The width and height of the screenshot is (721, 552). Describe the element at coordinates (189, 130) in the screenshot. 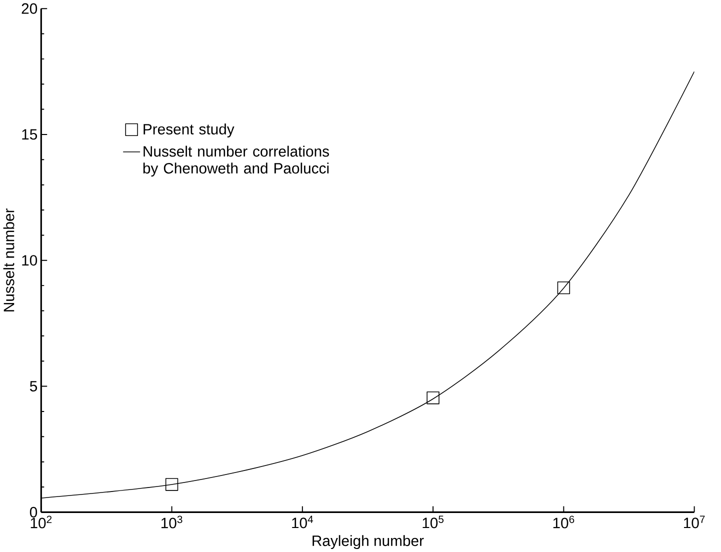

I see `legend-label: Present study` at that location.